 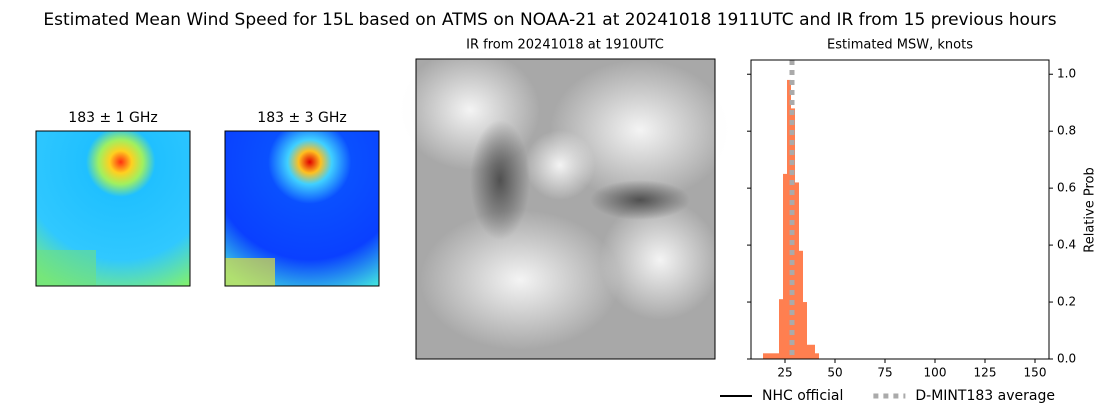 What do you see at coordinates (900, 45) in the screenshot?
I see `chart-title: Estimated MSW, knots` at bounding box center [900, 45].